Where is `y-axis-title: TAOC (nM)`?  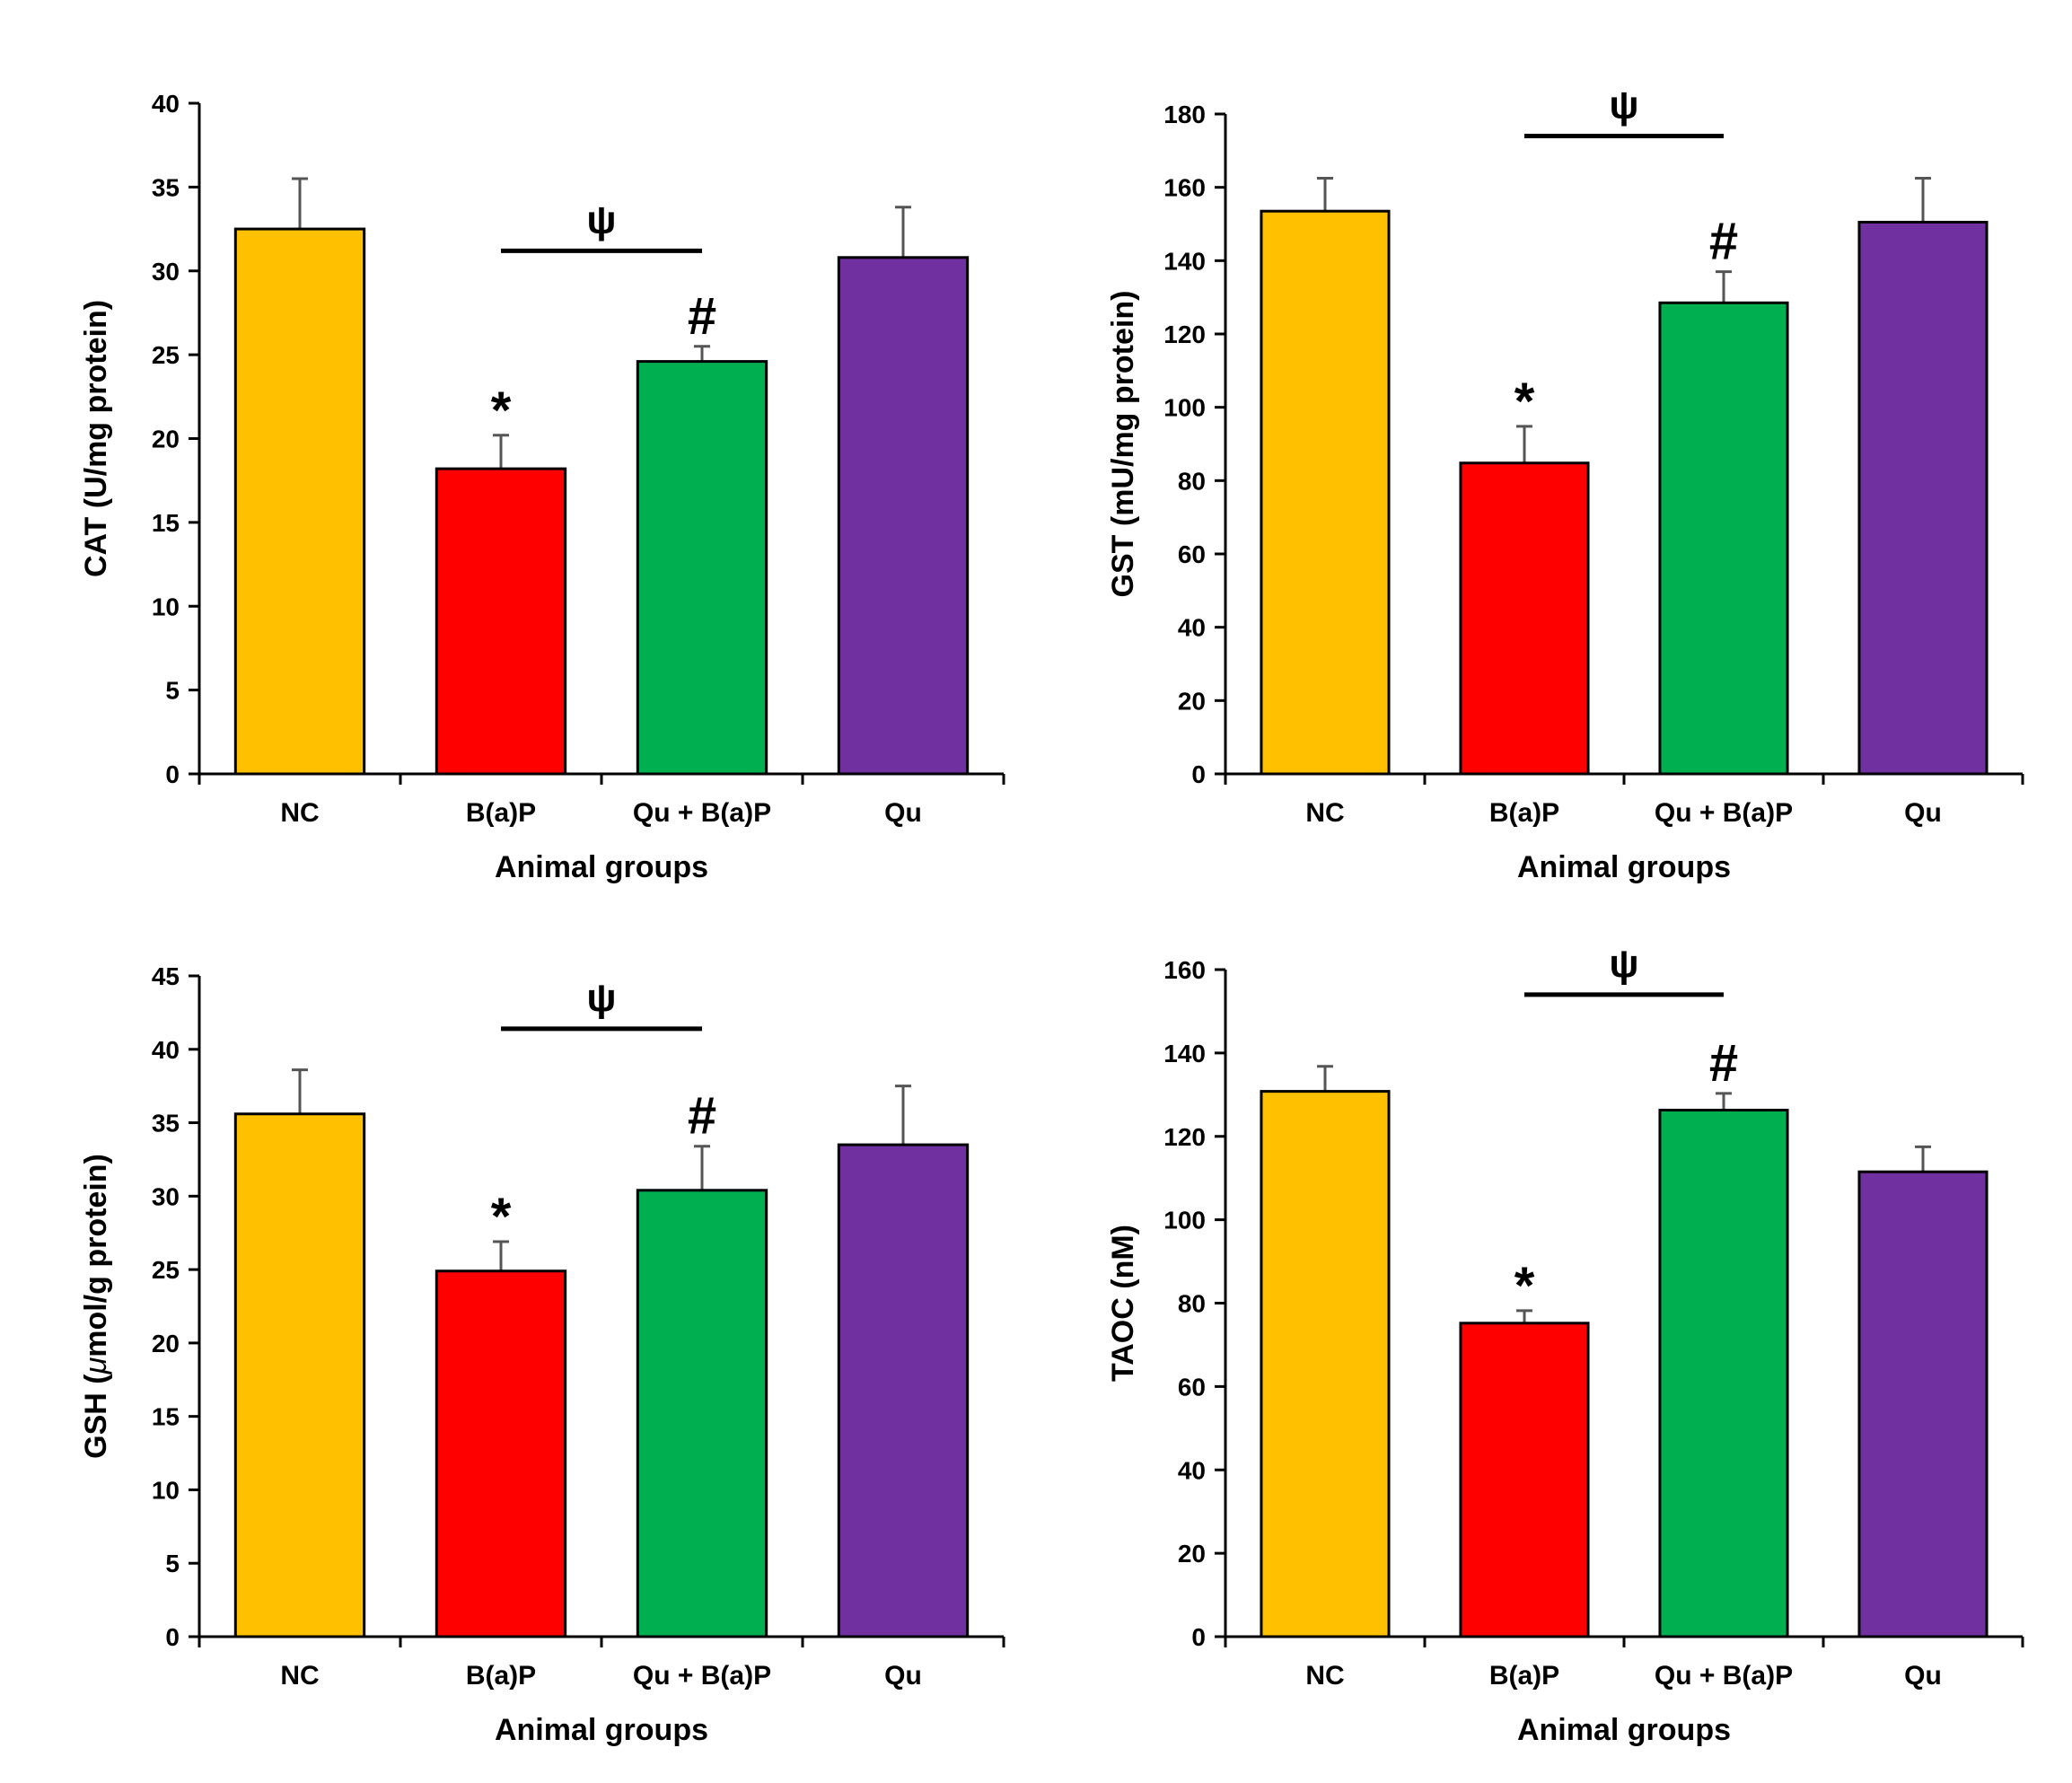
y-axis-title: TAOC (nM) is located at coordinates (1123, 1303).